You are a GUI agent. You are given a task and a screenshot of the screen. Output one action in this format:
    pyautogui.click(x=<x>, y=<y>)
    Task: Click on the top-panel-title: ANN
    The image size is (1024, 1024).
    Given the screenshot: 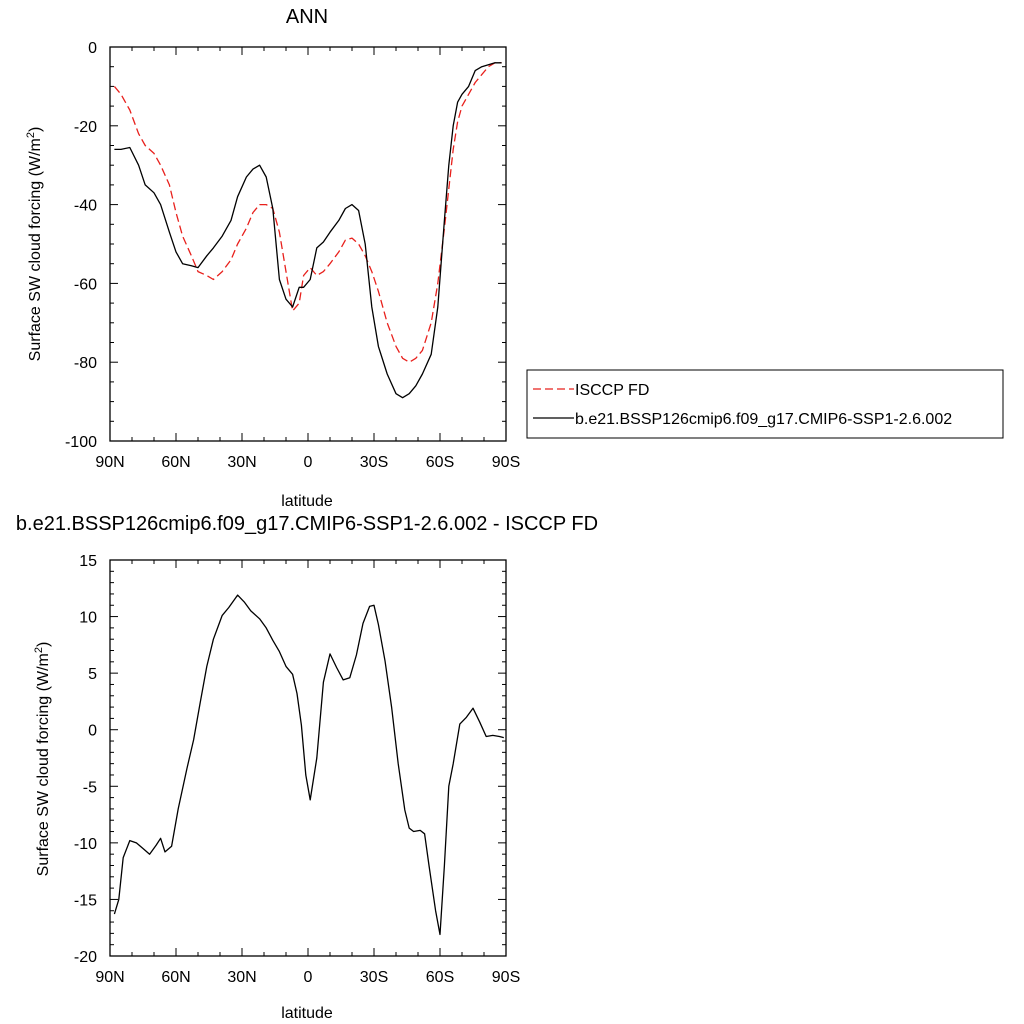 What is the action you would take?
    pyautogui.click(x=307, y=17)
    